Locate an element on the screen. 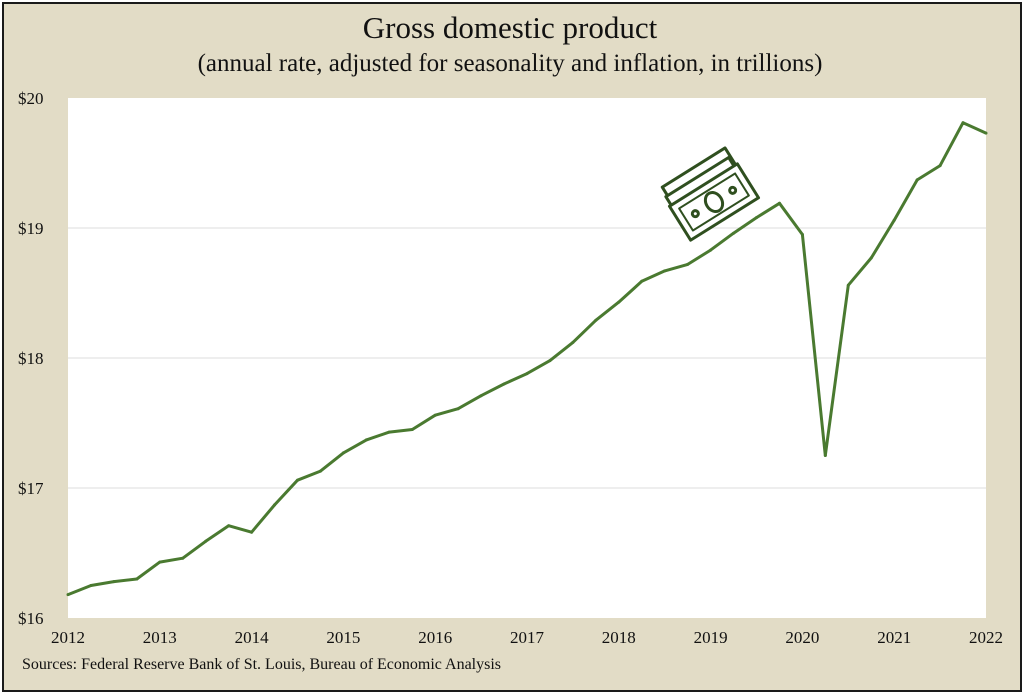 This screenshot has width=1024, height=692. x-tick-label: 2021 is located at coordinates (894, 637).